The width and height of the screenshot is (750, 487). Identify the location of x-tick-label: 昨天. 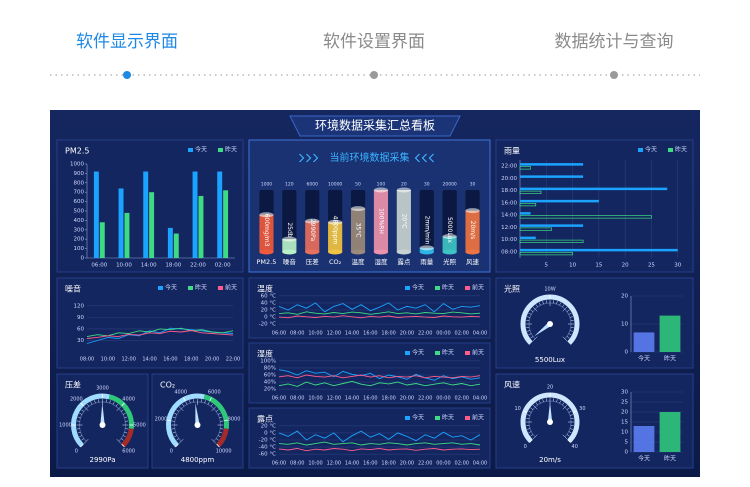
(670, 359).